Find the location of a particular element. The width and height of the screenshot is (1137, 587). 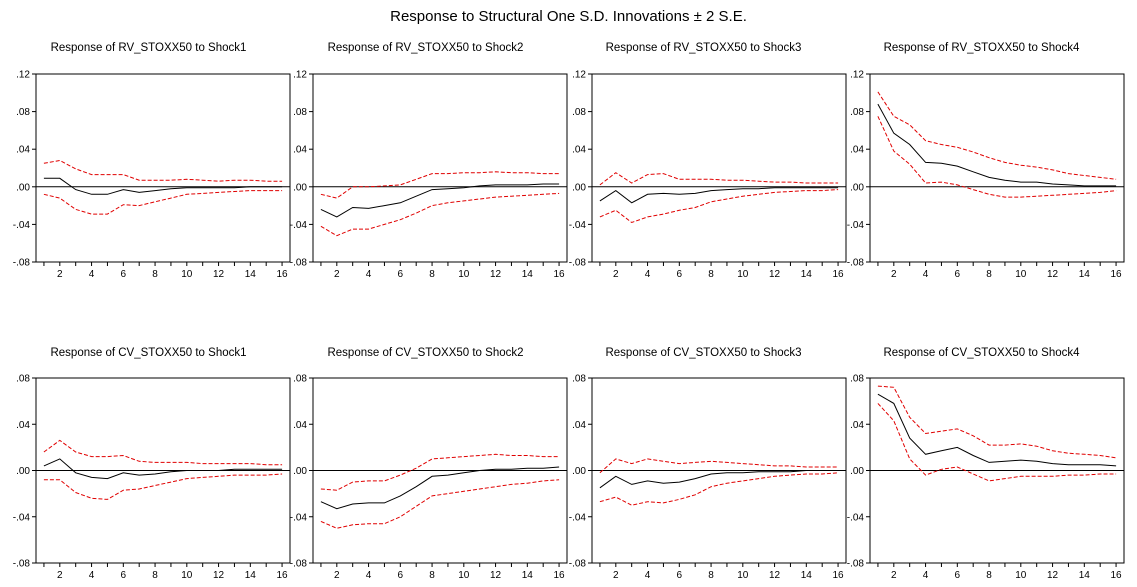

panel-title-rv-shock3: Response of RV_STOXX50 to Shock3 is located at coordinates (703, 48).